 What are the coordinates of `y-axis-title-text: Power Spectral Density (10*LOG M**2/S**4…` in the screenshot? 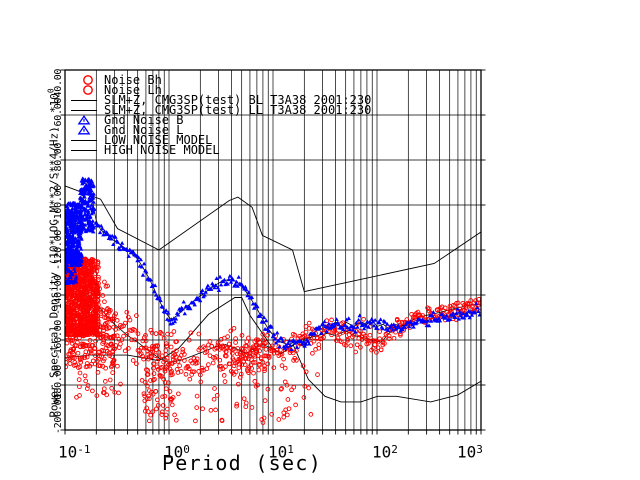 It's located at (54, 272).